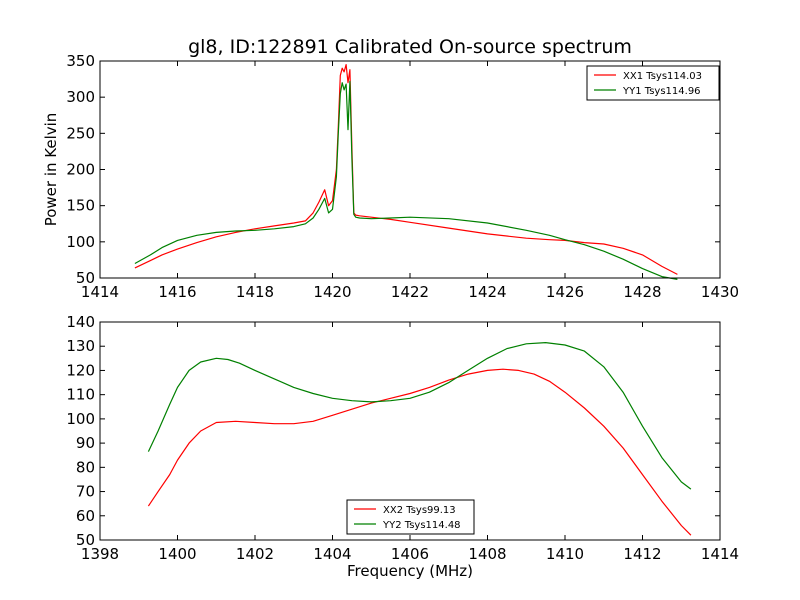 This screenshot has width=800, height=600. Describe the element at coordinates (565, 292) in the screenshot. I see `x-tick-label: 1426` at that location.